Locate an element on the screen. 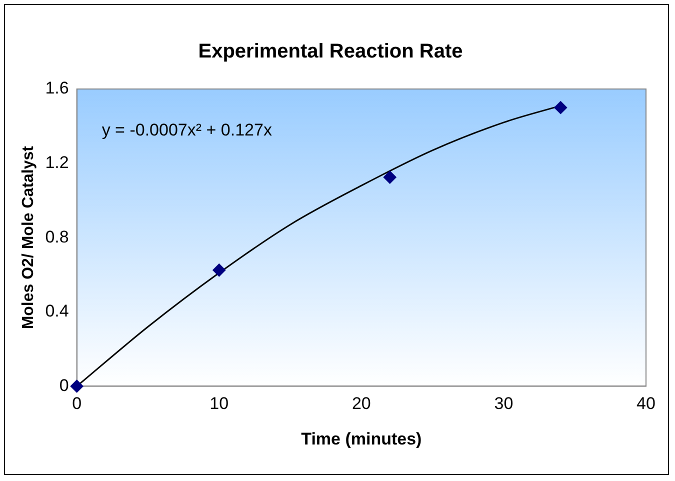 This screenshot has height=481, width=675. x-axis-title: Time (minutes) is located at coordinates (361, 438).